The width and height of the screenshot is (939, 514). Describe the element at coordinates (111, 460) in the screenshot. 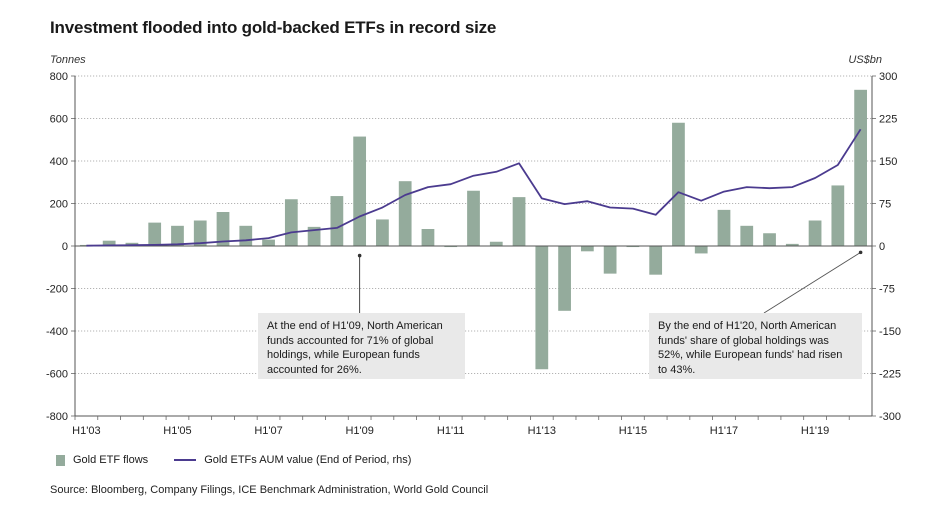

I see `legend-label-bars: Gold ETF flows` at that location.